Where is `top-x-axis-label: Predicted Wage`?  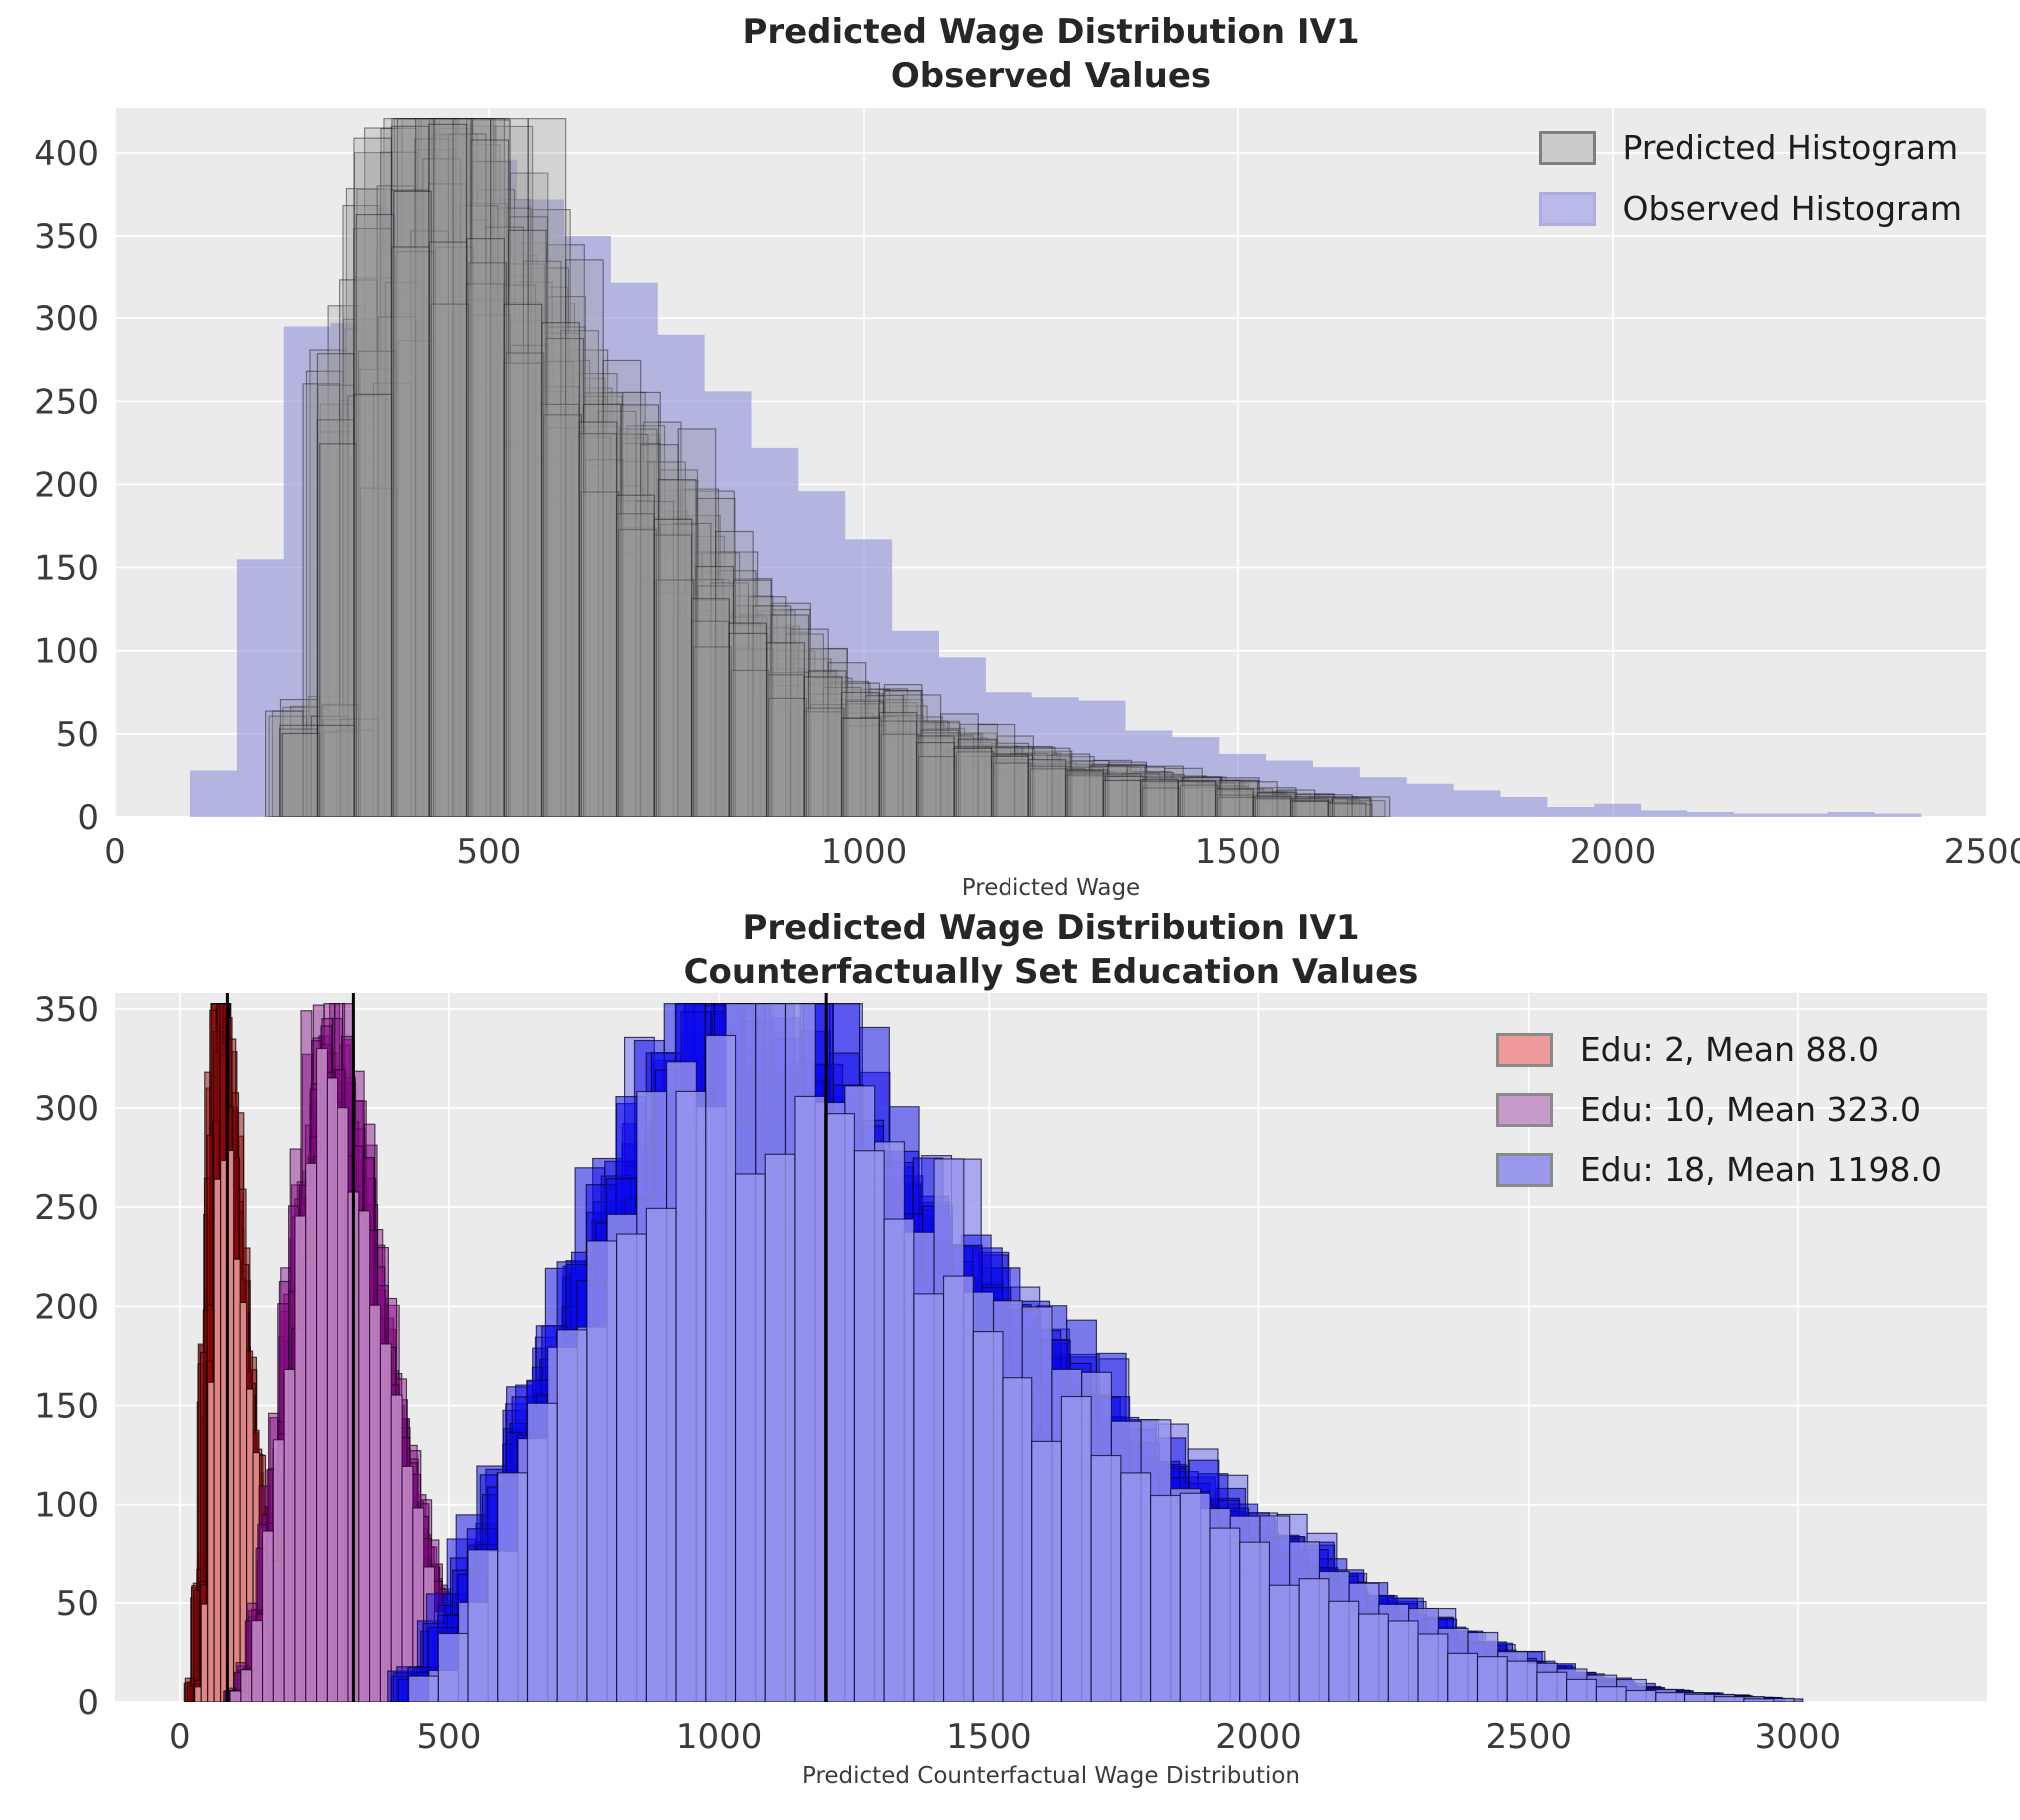
top-x-axis-label: Predicted Wage is located at coordinates (1051, 888).